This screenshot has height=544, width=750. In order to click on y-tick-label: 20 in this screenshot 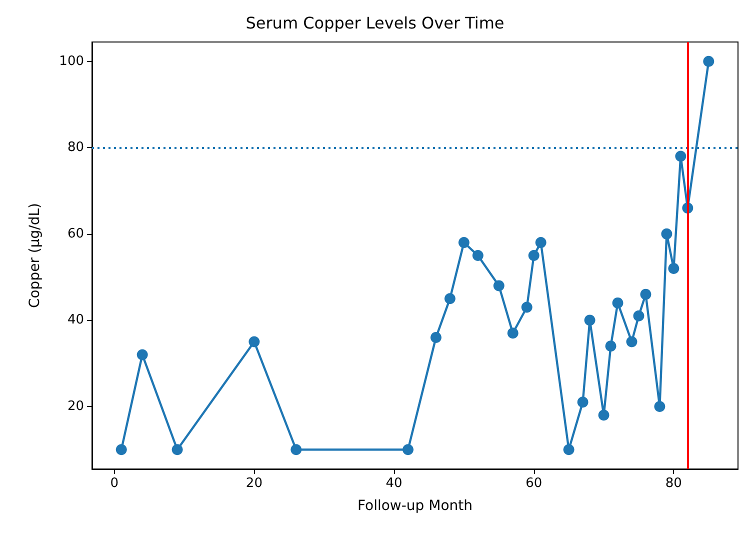, I will do `click(75, 406)`.